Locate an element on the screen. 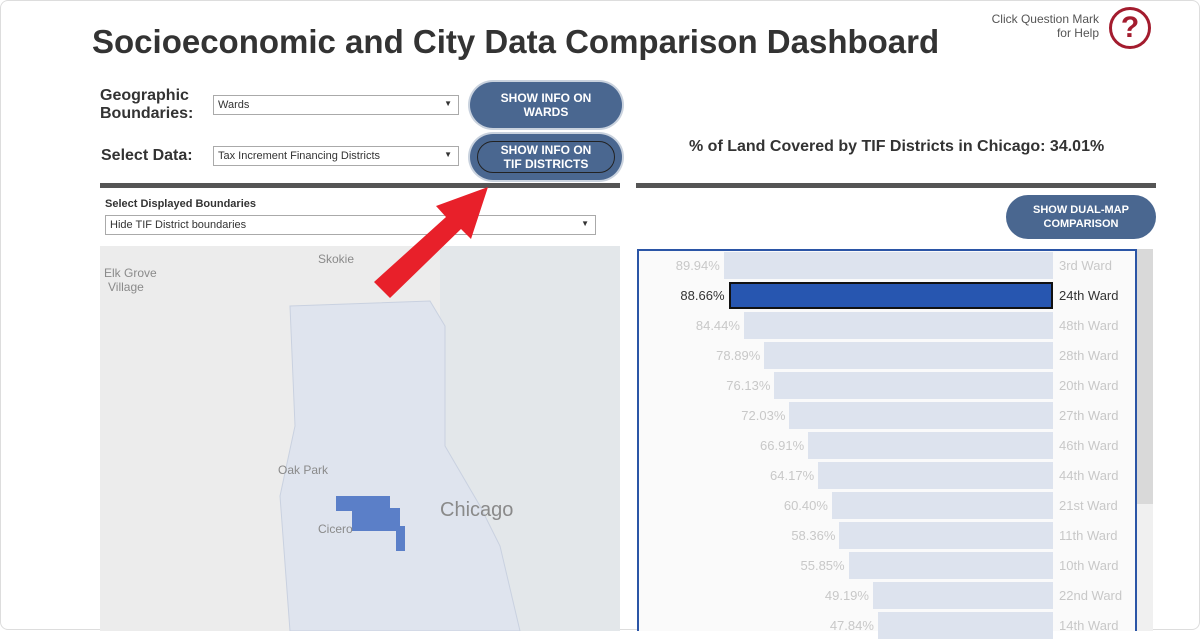 The image size is (1200, 639). bar-row: 78.89% 28th Ward is located at coordinates (889, 355).